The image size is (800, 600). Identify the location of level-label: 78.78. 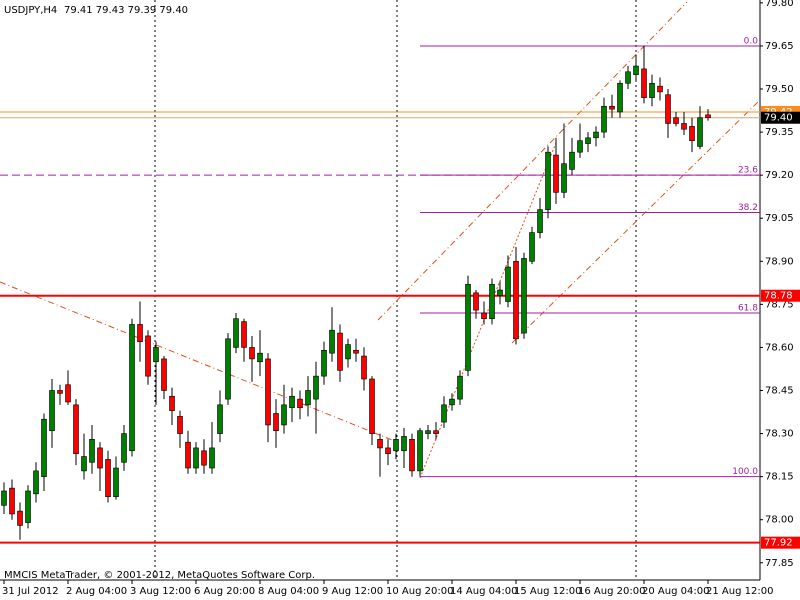
(778, 296).